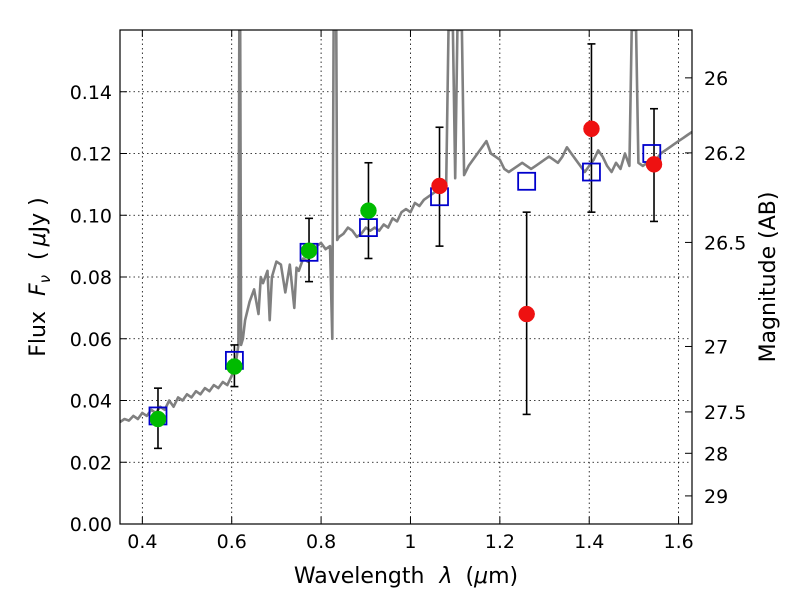  Describe the element at coordinates (725, 243) in the screenshot. I see `y2-tick-label: 26.5` at that location.